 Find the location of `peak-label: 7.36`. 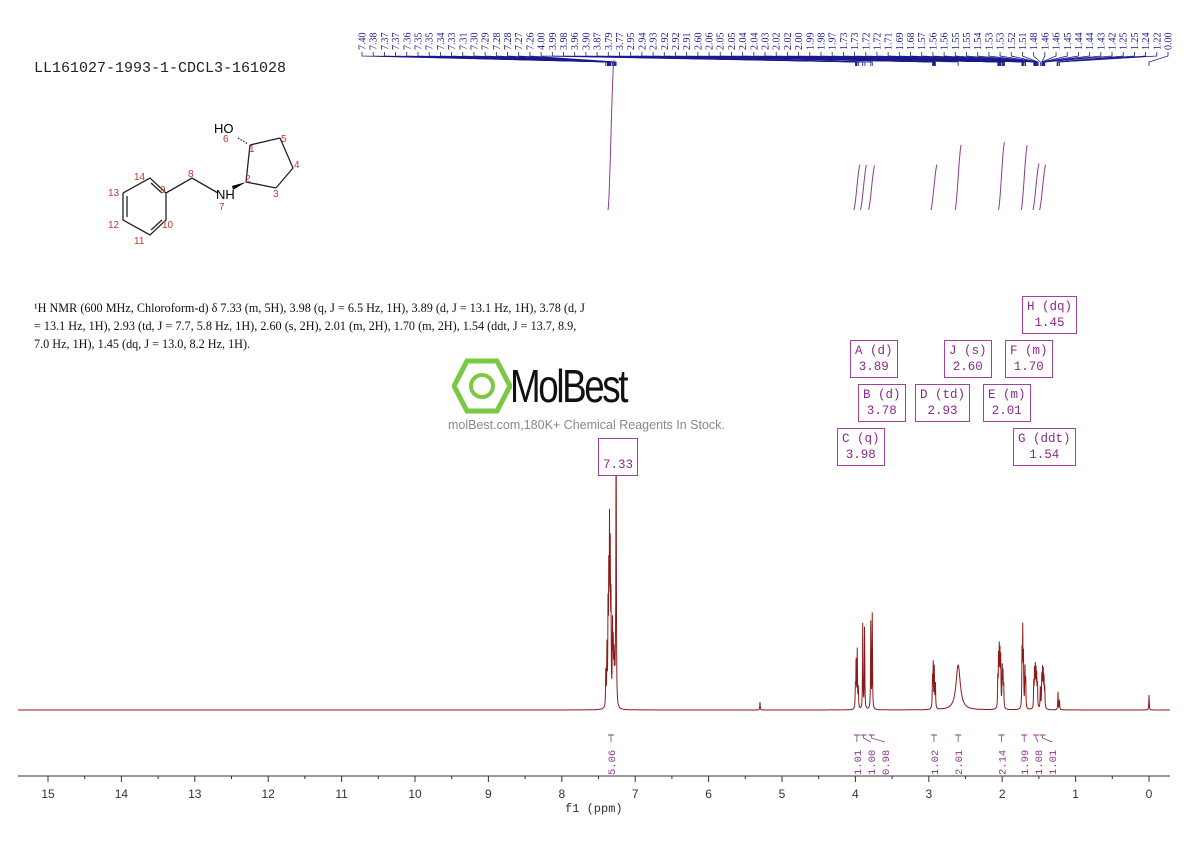

peak-label: 7.36 is located at coordinates (407, 42).